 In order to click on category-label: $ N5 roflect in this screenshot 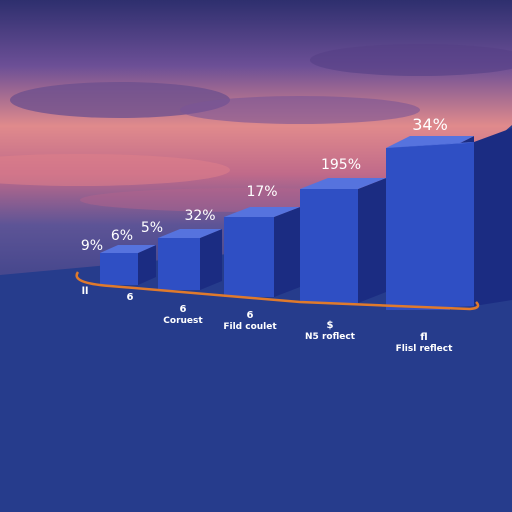, I will do `click(330, 331)`.